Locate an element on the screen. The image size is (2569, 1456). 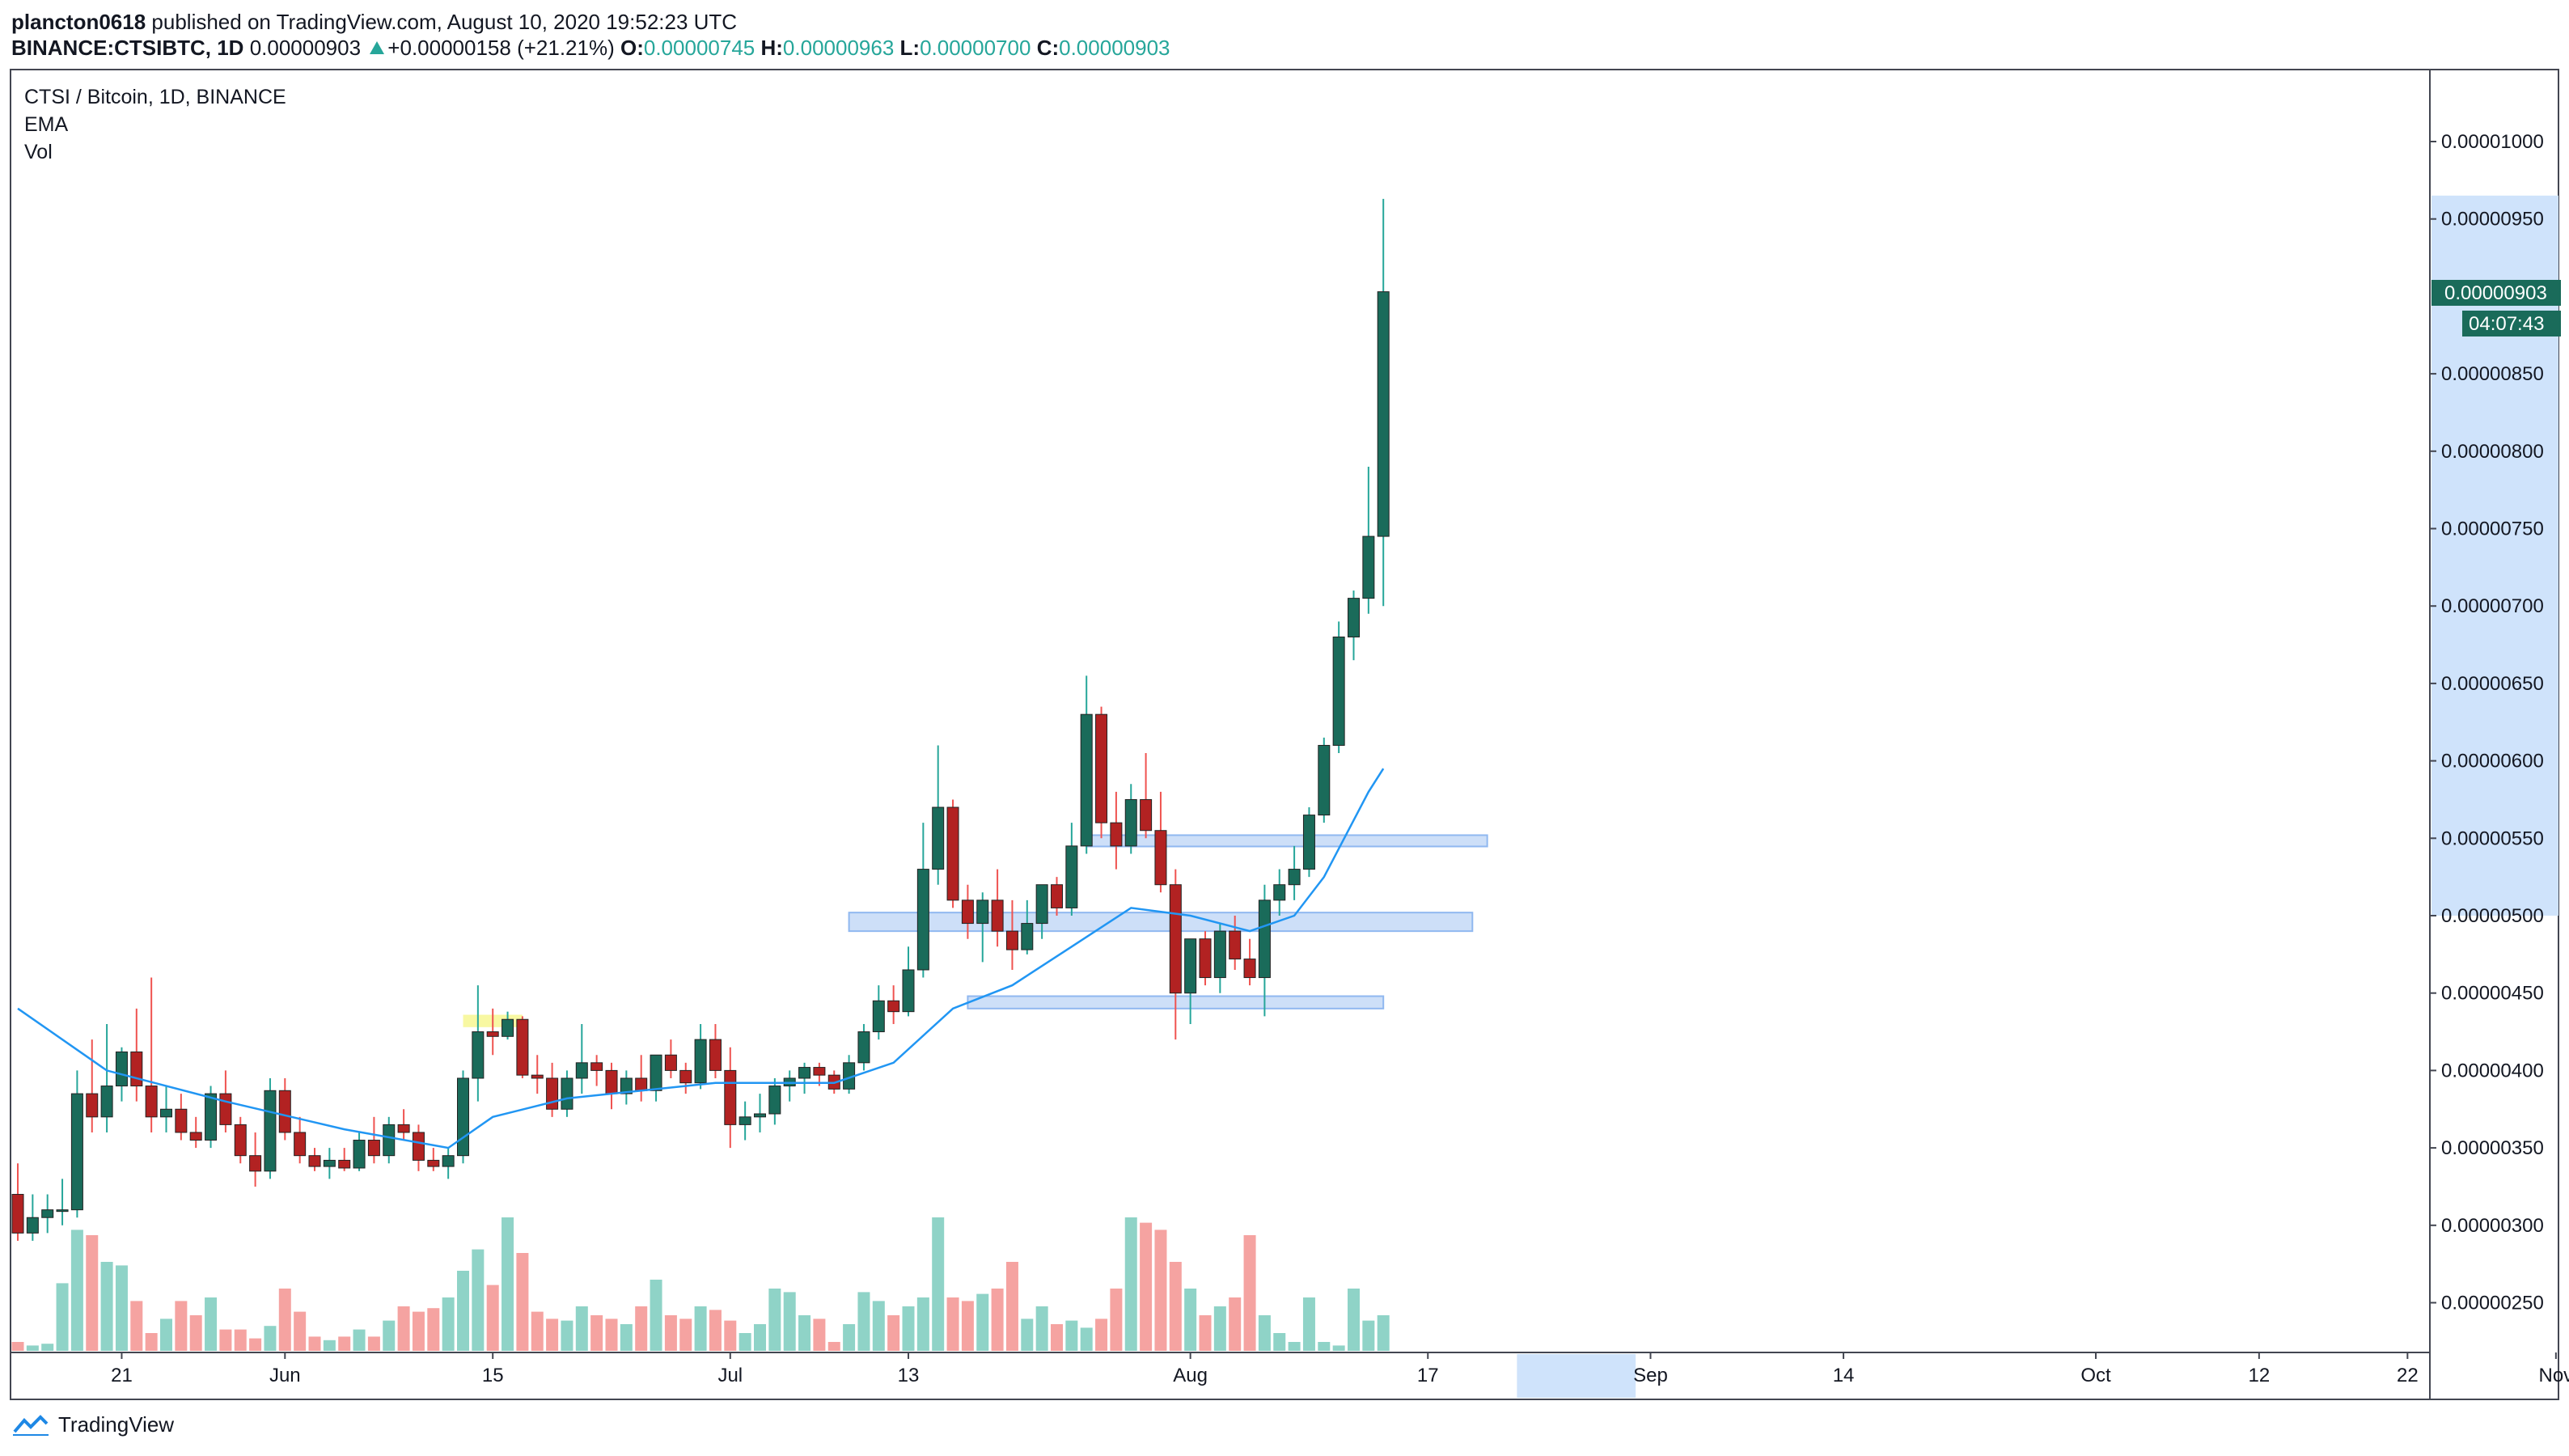
footer-brand: TradingView is located at coordinates (92, 1424).